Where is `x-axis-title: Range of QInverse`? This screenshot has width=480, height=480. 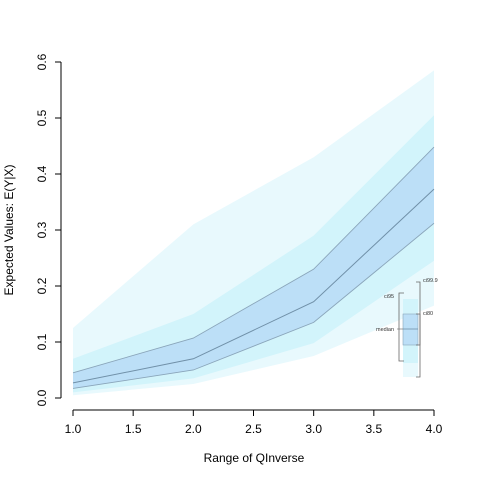
x-axis-title: Range of QInverse is located at coordinates (254, 458).